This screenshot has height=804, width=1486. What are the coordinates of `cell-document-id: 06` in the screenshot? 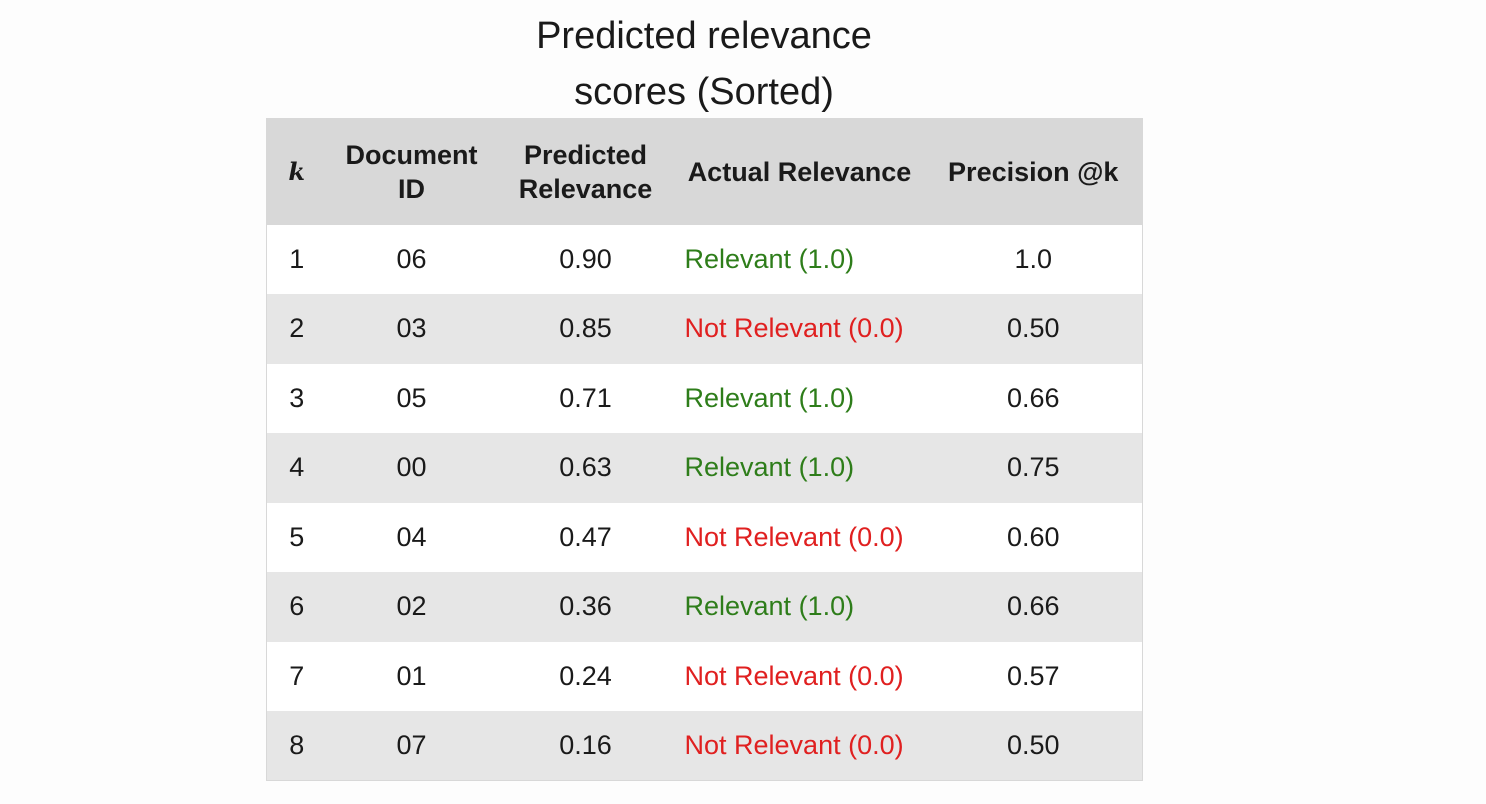 It's located at (411, 258).